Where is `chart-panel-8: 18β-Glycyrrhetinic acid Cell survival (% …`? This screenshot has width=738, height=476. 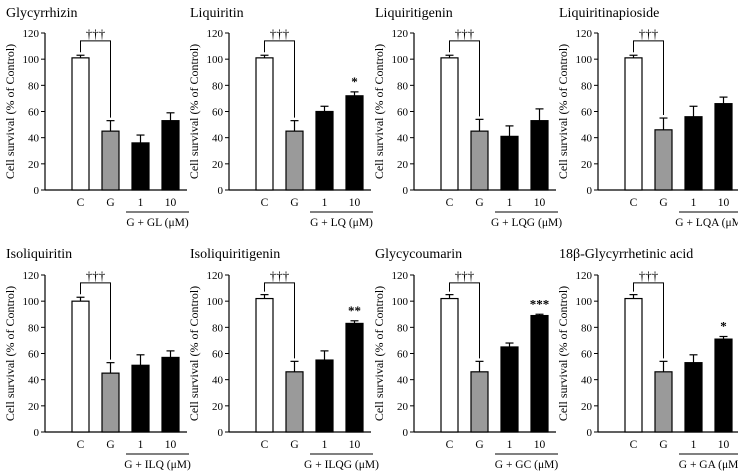
chart-panel-8: 18β-Glycyrrhetinic acid Cell survival (% … is located at coordinates (647, 359).